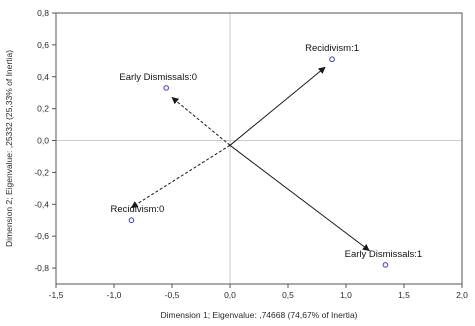 The width and height of the screenshot is (475, 326). Describe the element at coordinates (41, 236) in the screenshot. I see `y-tick-label: -0,6` at that location.